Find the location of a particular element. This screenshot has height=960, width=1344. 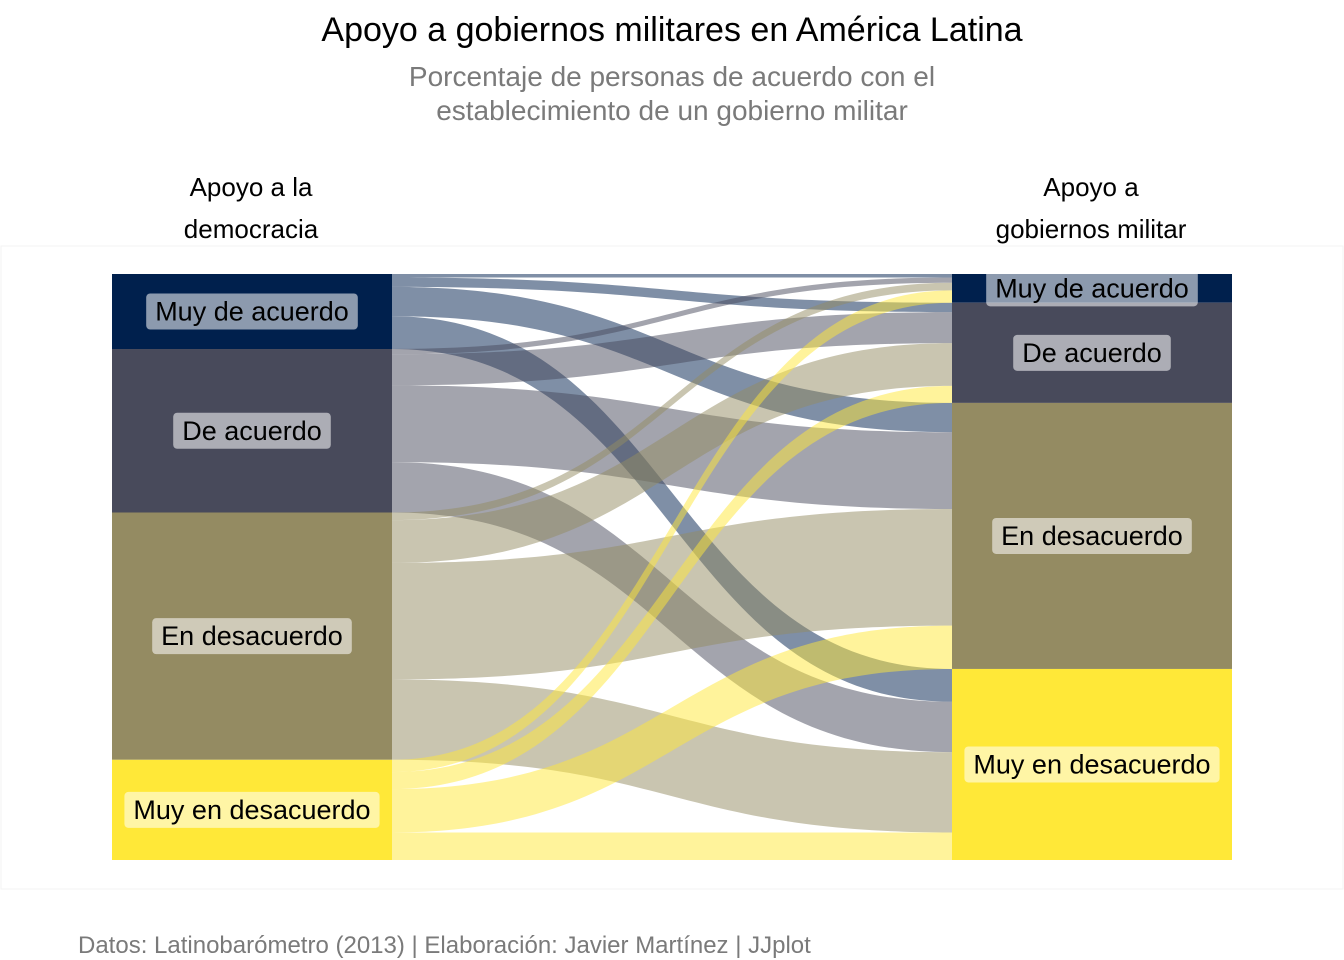

flow-en-desacuerdo-to-muy-de-acuerdo is located at coordinates (672, 401).